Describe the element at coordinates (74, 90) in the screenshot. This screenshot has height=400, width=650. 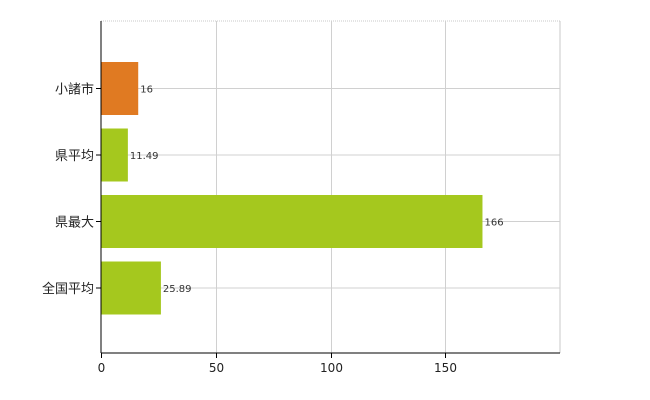
I see `category-label: 小諸市` at that location.